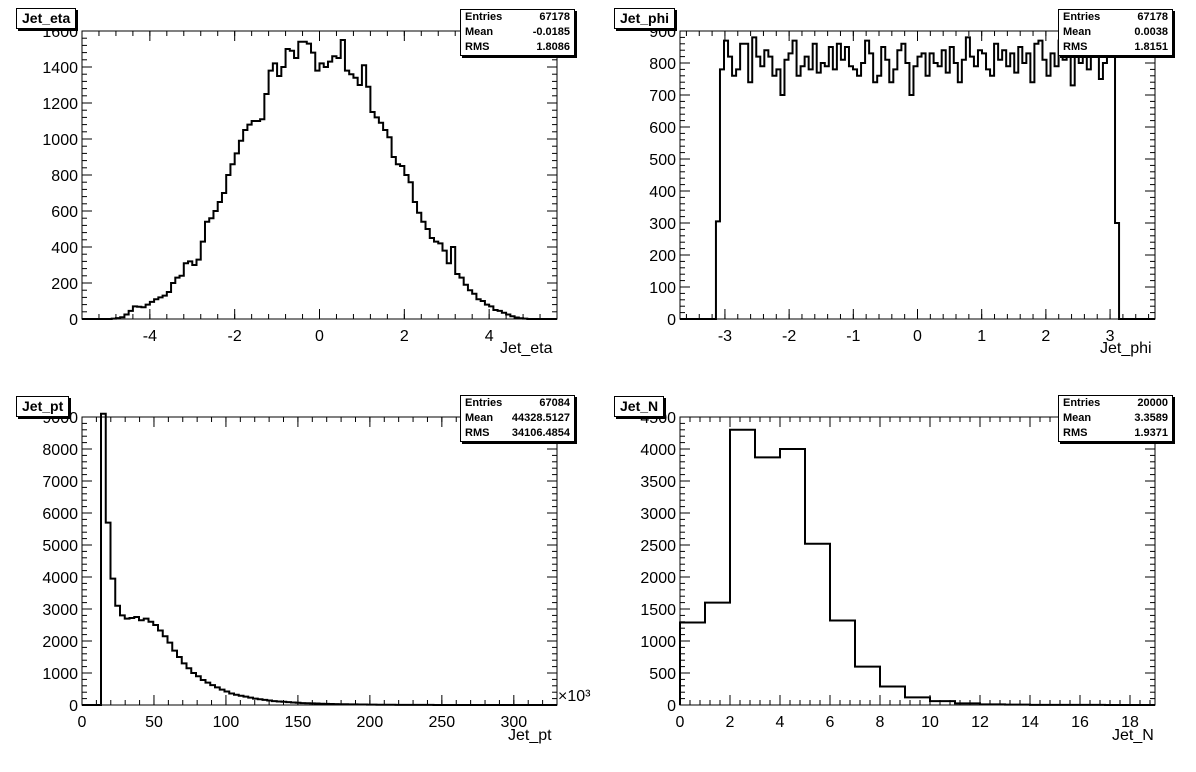 The image size is (1196, 772). I want to click on y-tick-label: 800, so click(662, 64).